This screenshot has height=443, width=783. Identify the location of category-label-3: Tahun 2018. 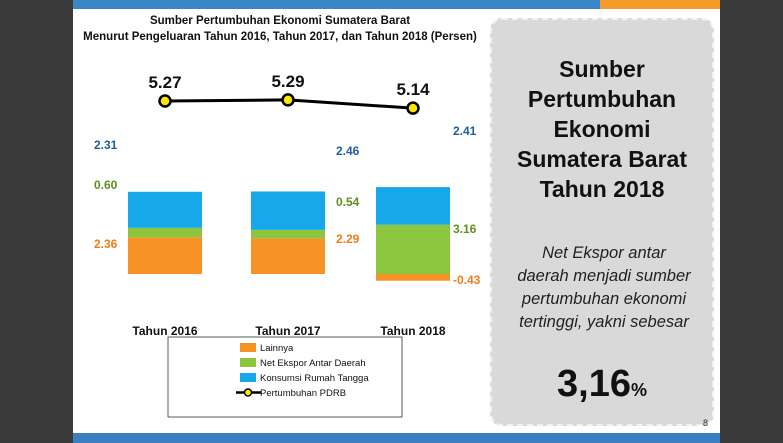
(412, 331).